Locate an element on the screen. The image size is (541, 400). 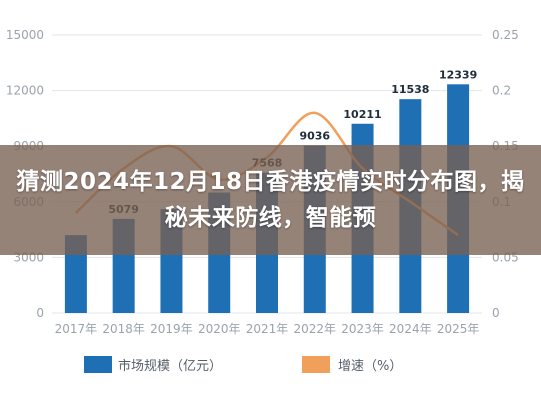
x-tick-label: 2025年 is located at coordinates (458, 329).